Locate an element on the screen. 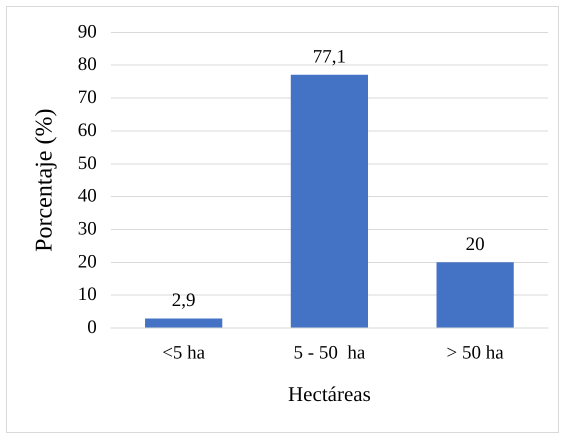  x-axis-title: Hectáreas is located at coordinates (329, 394).